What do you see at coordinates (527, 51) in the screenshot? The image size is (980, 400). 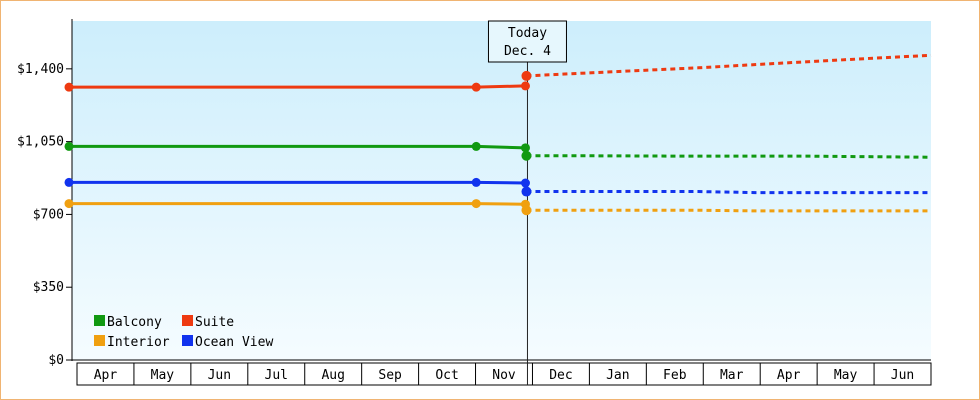 I see `today-date: Dec. 4` at bounding box center [527, 51].